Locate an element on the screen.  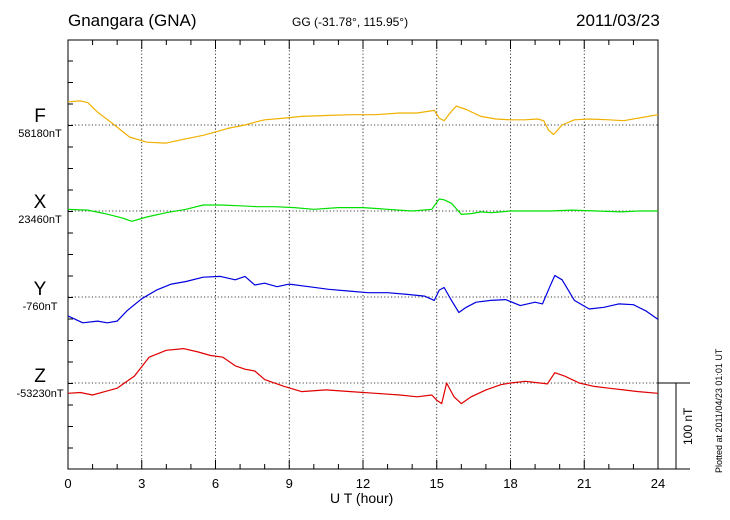
component-label-x: X 23460nT is located at coordinates (40, 209).